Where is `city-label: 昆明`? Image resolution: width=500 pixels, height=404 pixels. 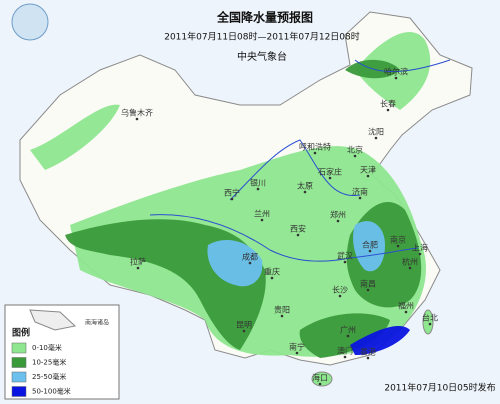
city-label: 昆明 is located at coordinates (244, 325).